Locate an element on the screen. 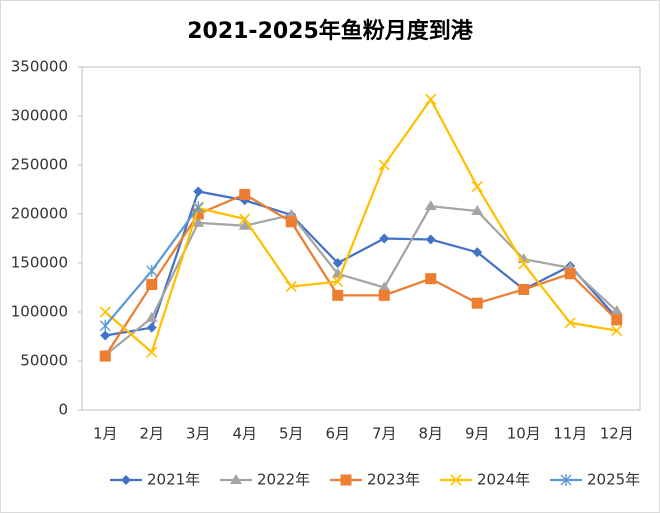  x-tick-label: 7月 is located at coordinates (384, 434).